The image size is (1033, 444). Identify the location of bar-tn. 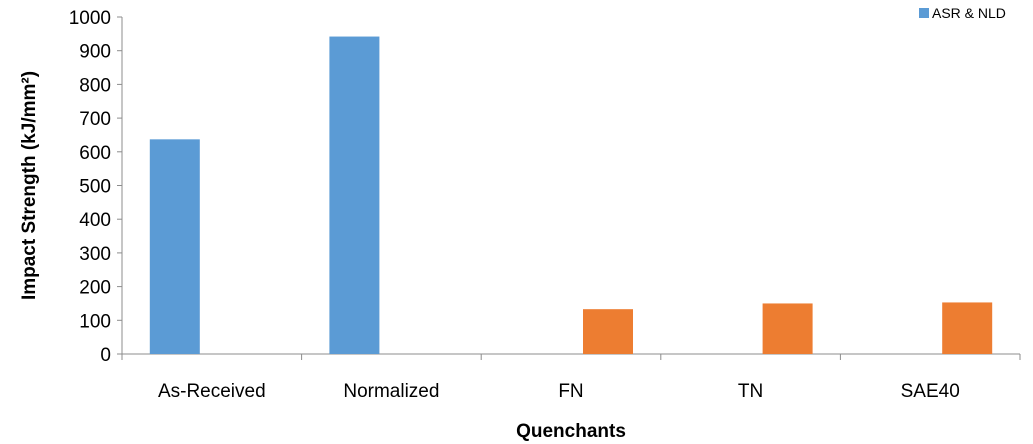
(787, 328).